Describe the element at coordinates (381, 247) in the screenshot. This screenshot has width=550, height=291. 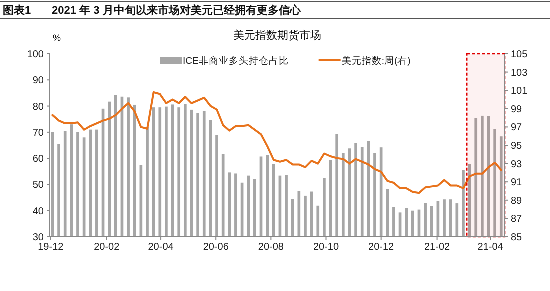
I see `x-tick-label: 20-12` at that location.